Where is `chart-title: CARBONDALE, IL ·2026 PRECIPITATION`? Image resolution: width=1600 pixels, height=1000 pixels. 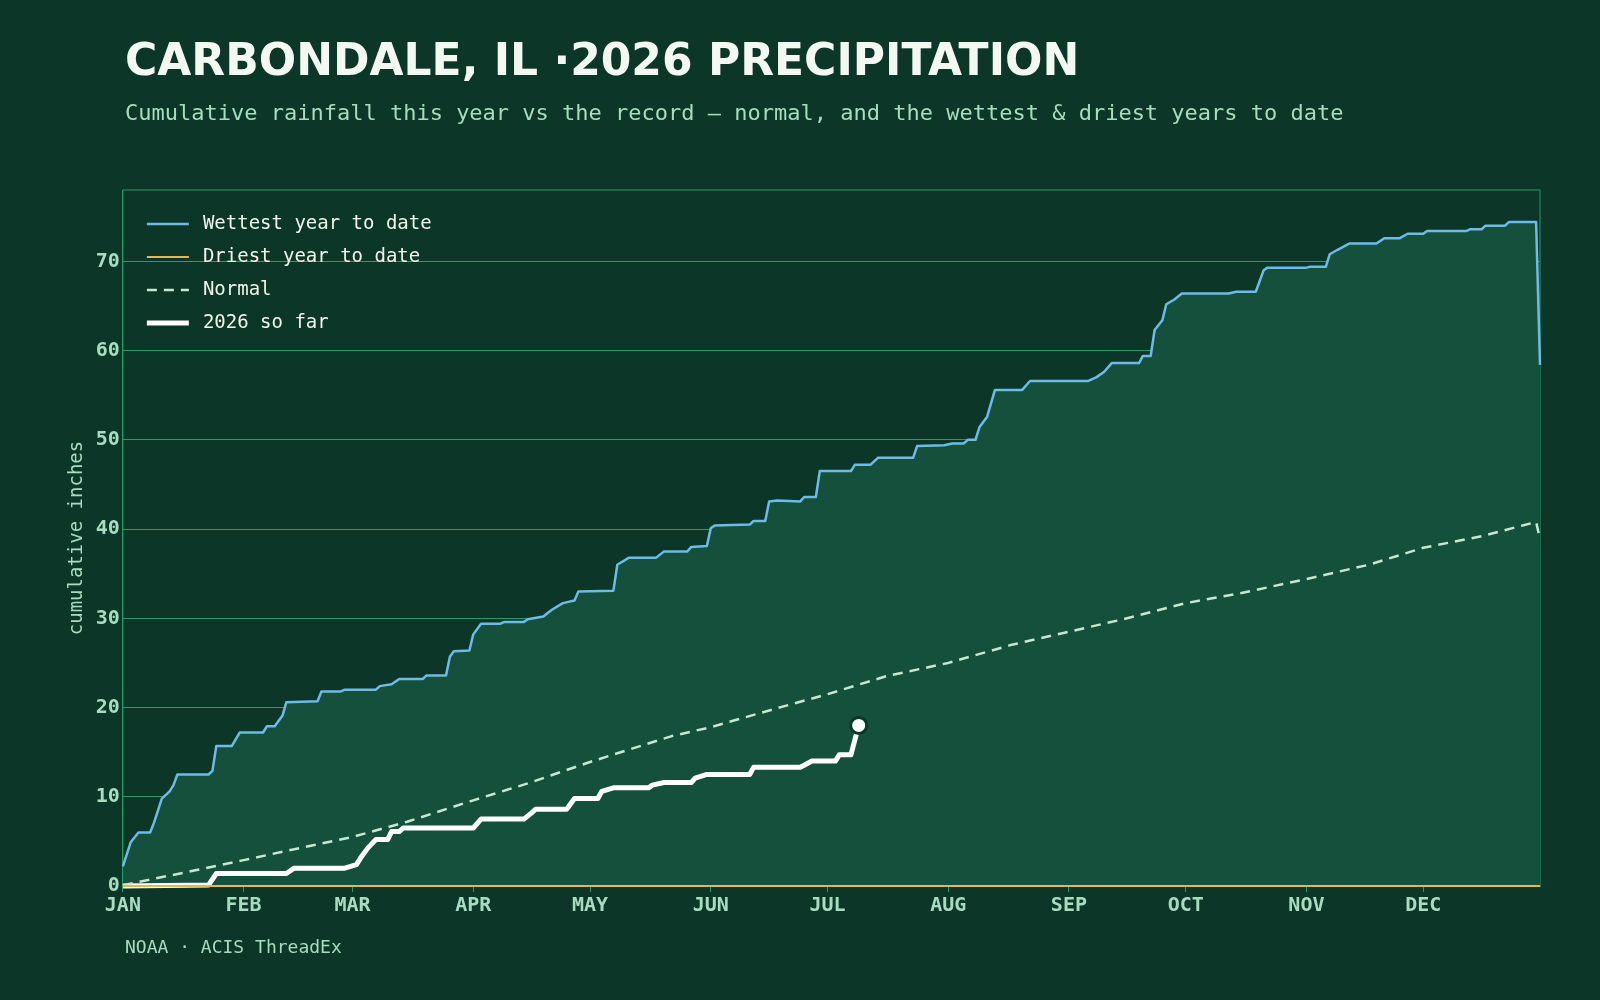
chart-title: CARBONDALE, IL ·2026 PRECIPITATION is located at coordinates (602, 59).